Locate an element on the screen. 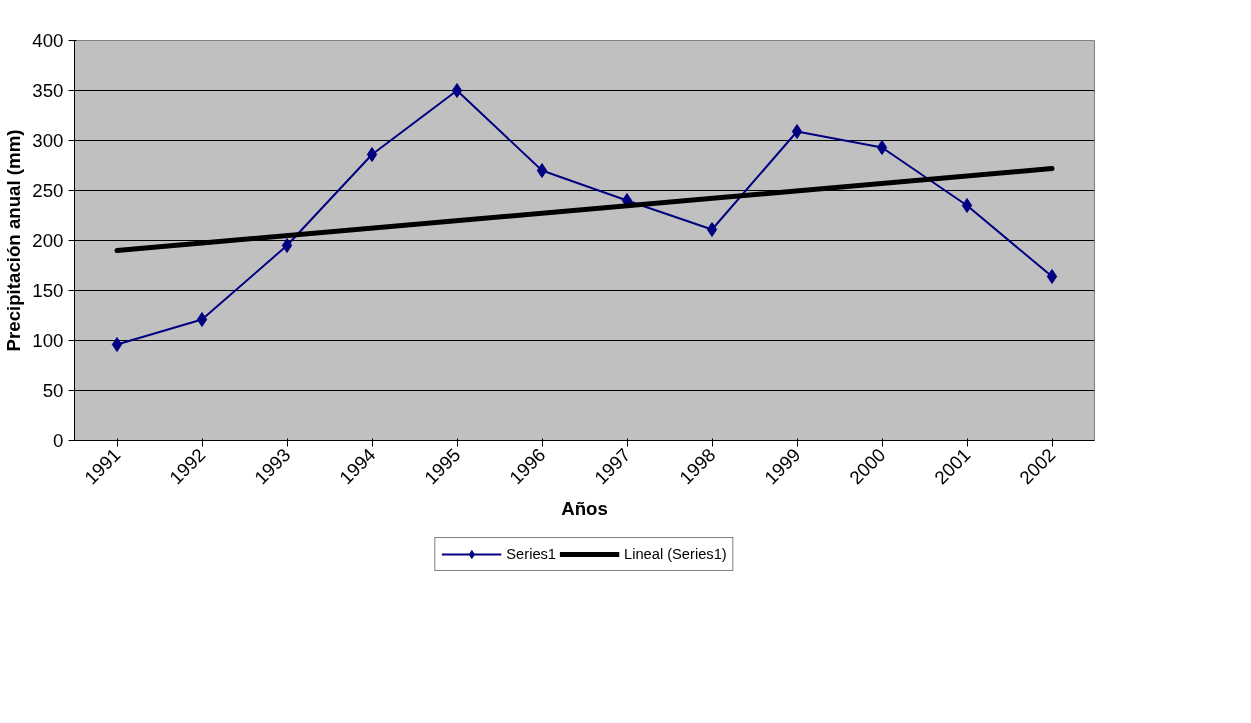 Image resolution: width=1251 pixels, height=723 pixels. y-tick-label: 250 is located at coordinates (48, 190).